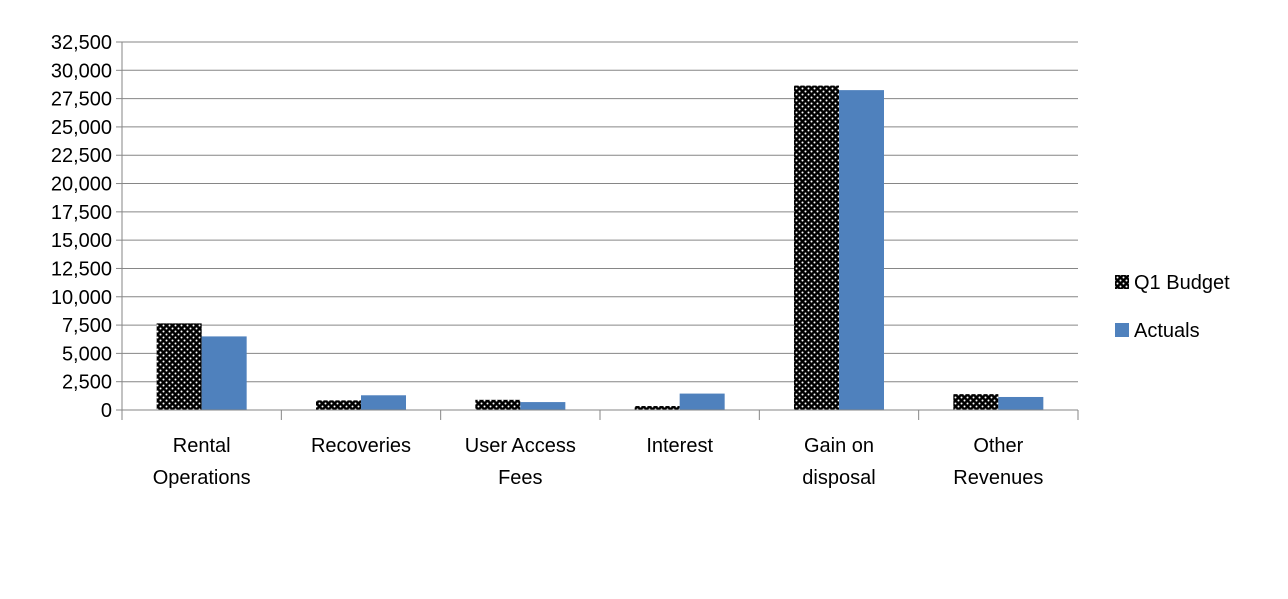 The image size is (1288, 599). What do you see at coordinates (81, 43) in the screenshot?
I see `y-tick-label: 32,500` at bounding box center [81, 43].